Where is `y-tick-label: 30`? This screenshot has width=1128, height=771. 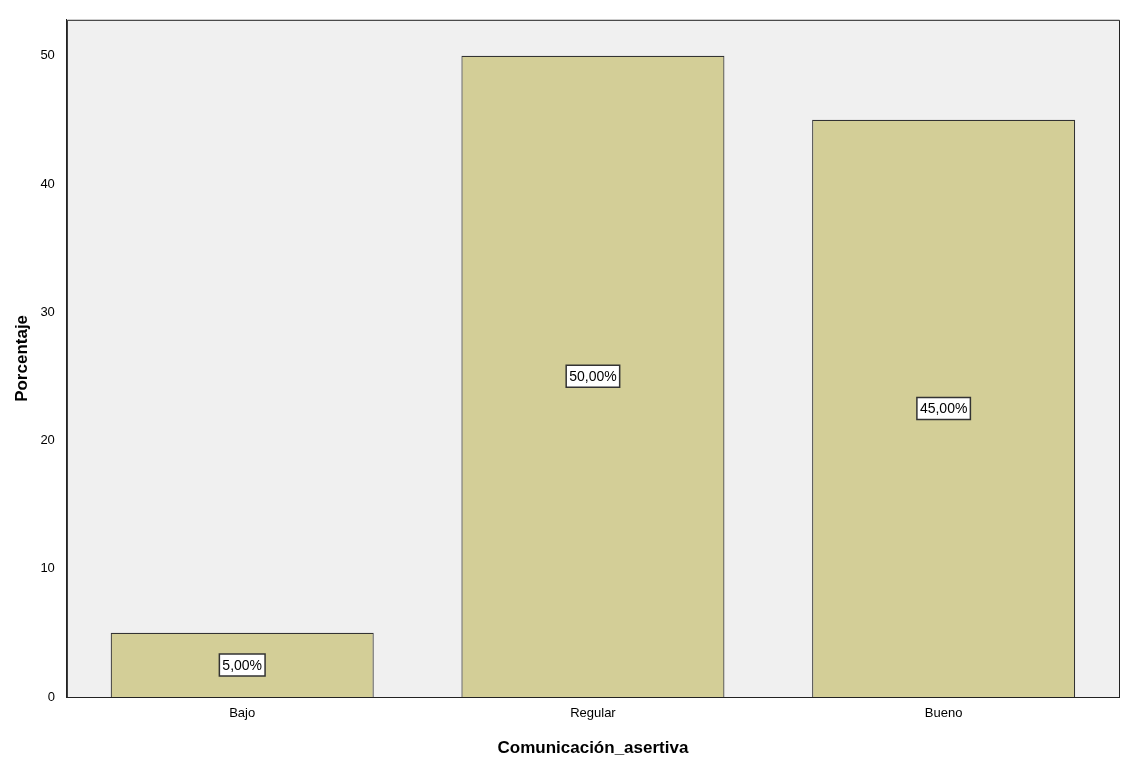 y-tick-label: 30 is located at coordinates (47, 311).